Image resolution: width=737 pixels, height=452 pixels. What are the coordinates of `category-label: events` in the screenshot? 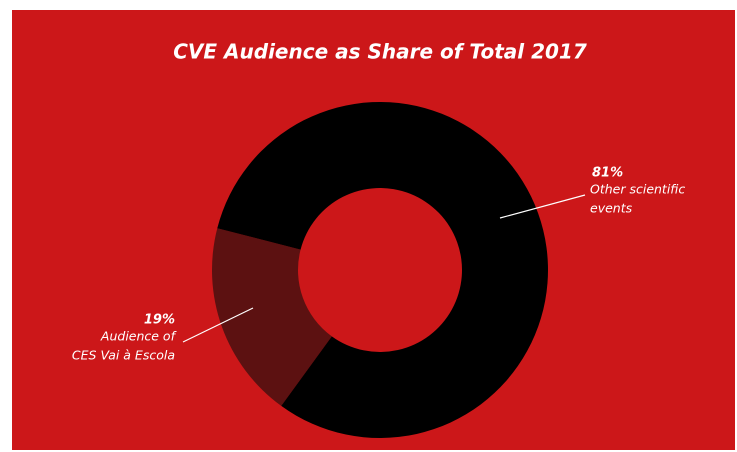 It's located at (611, 208).